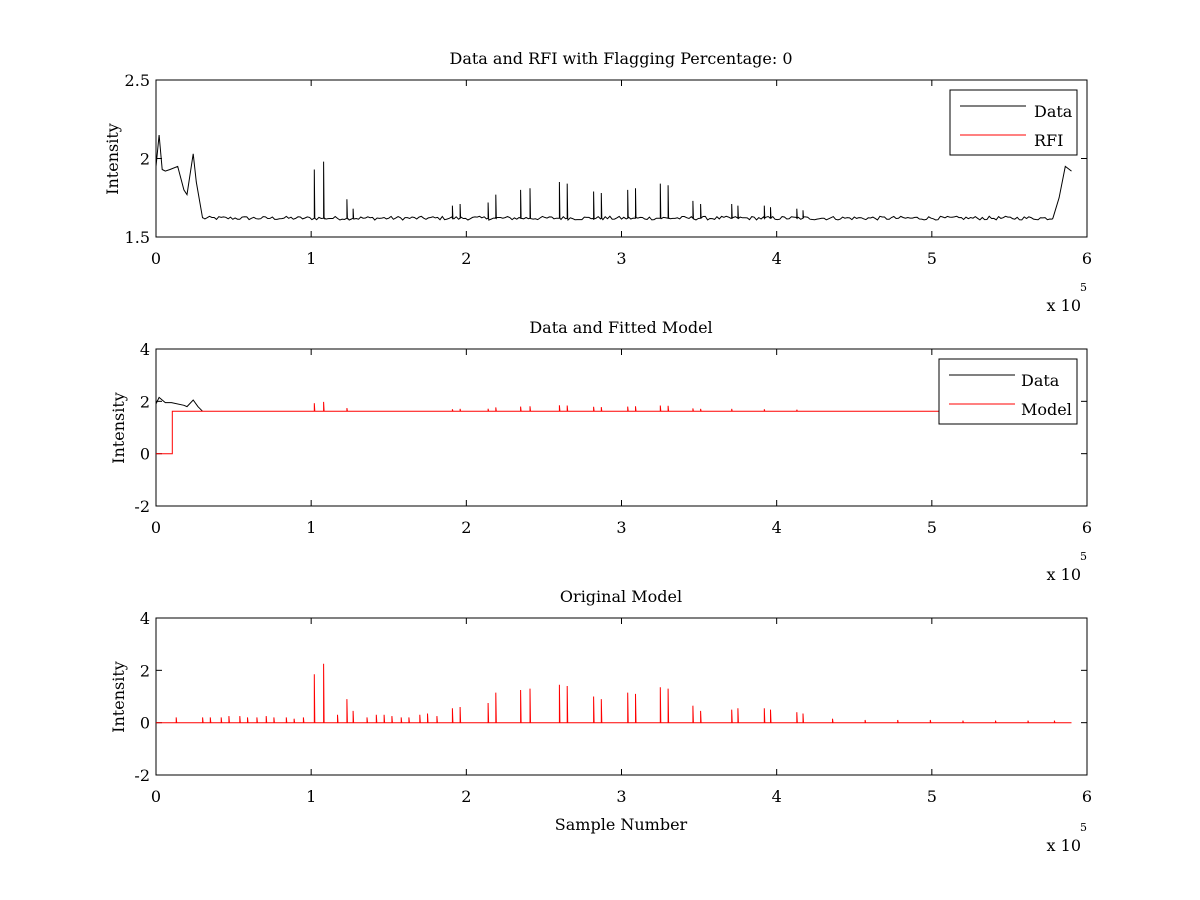  I want to click on legend: Data RFI, so click(1013, 122).